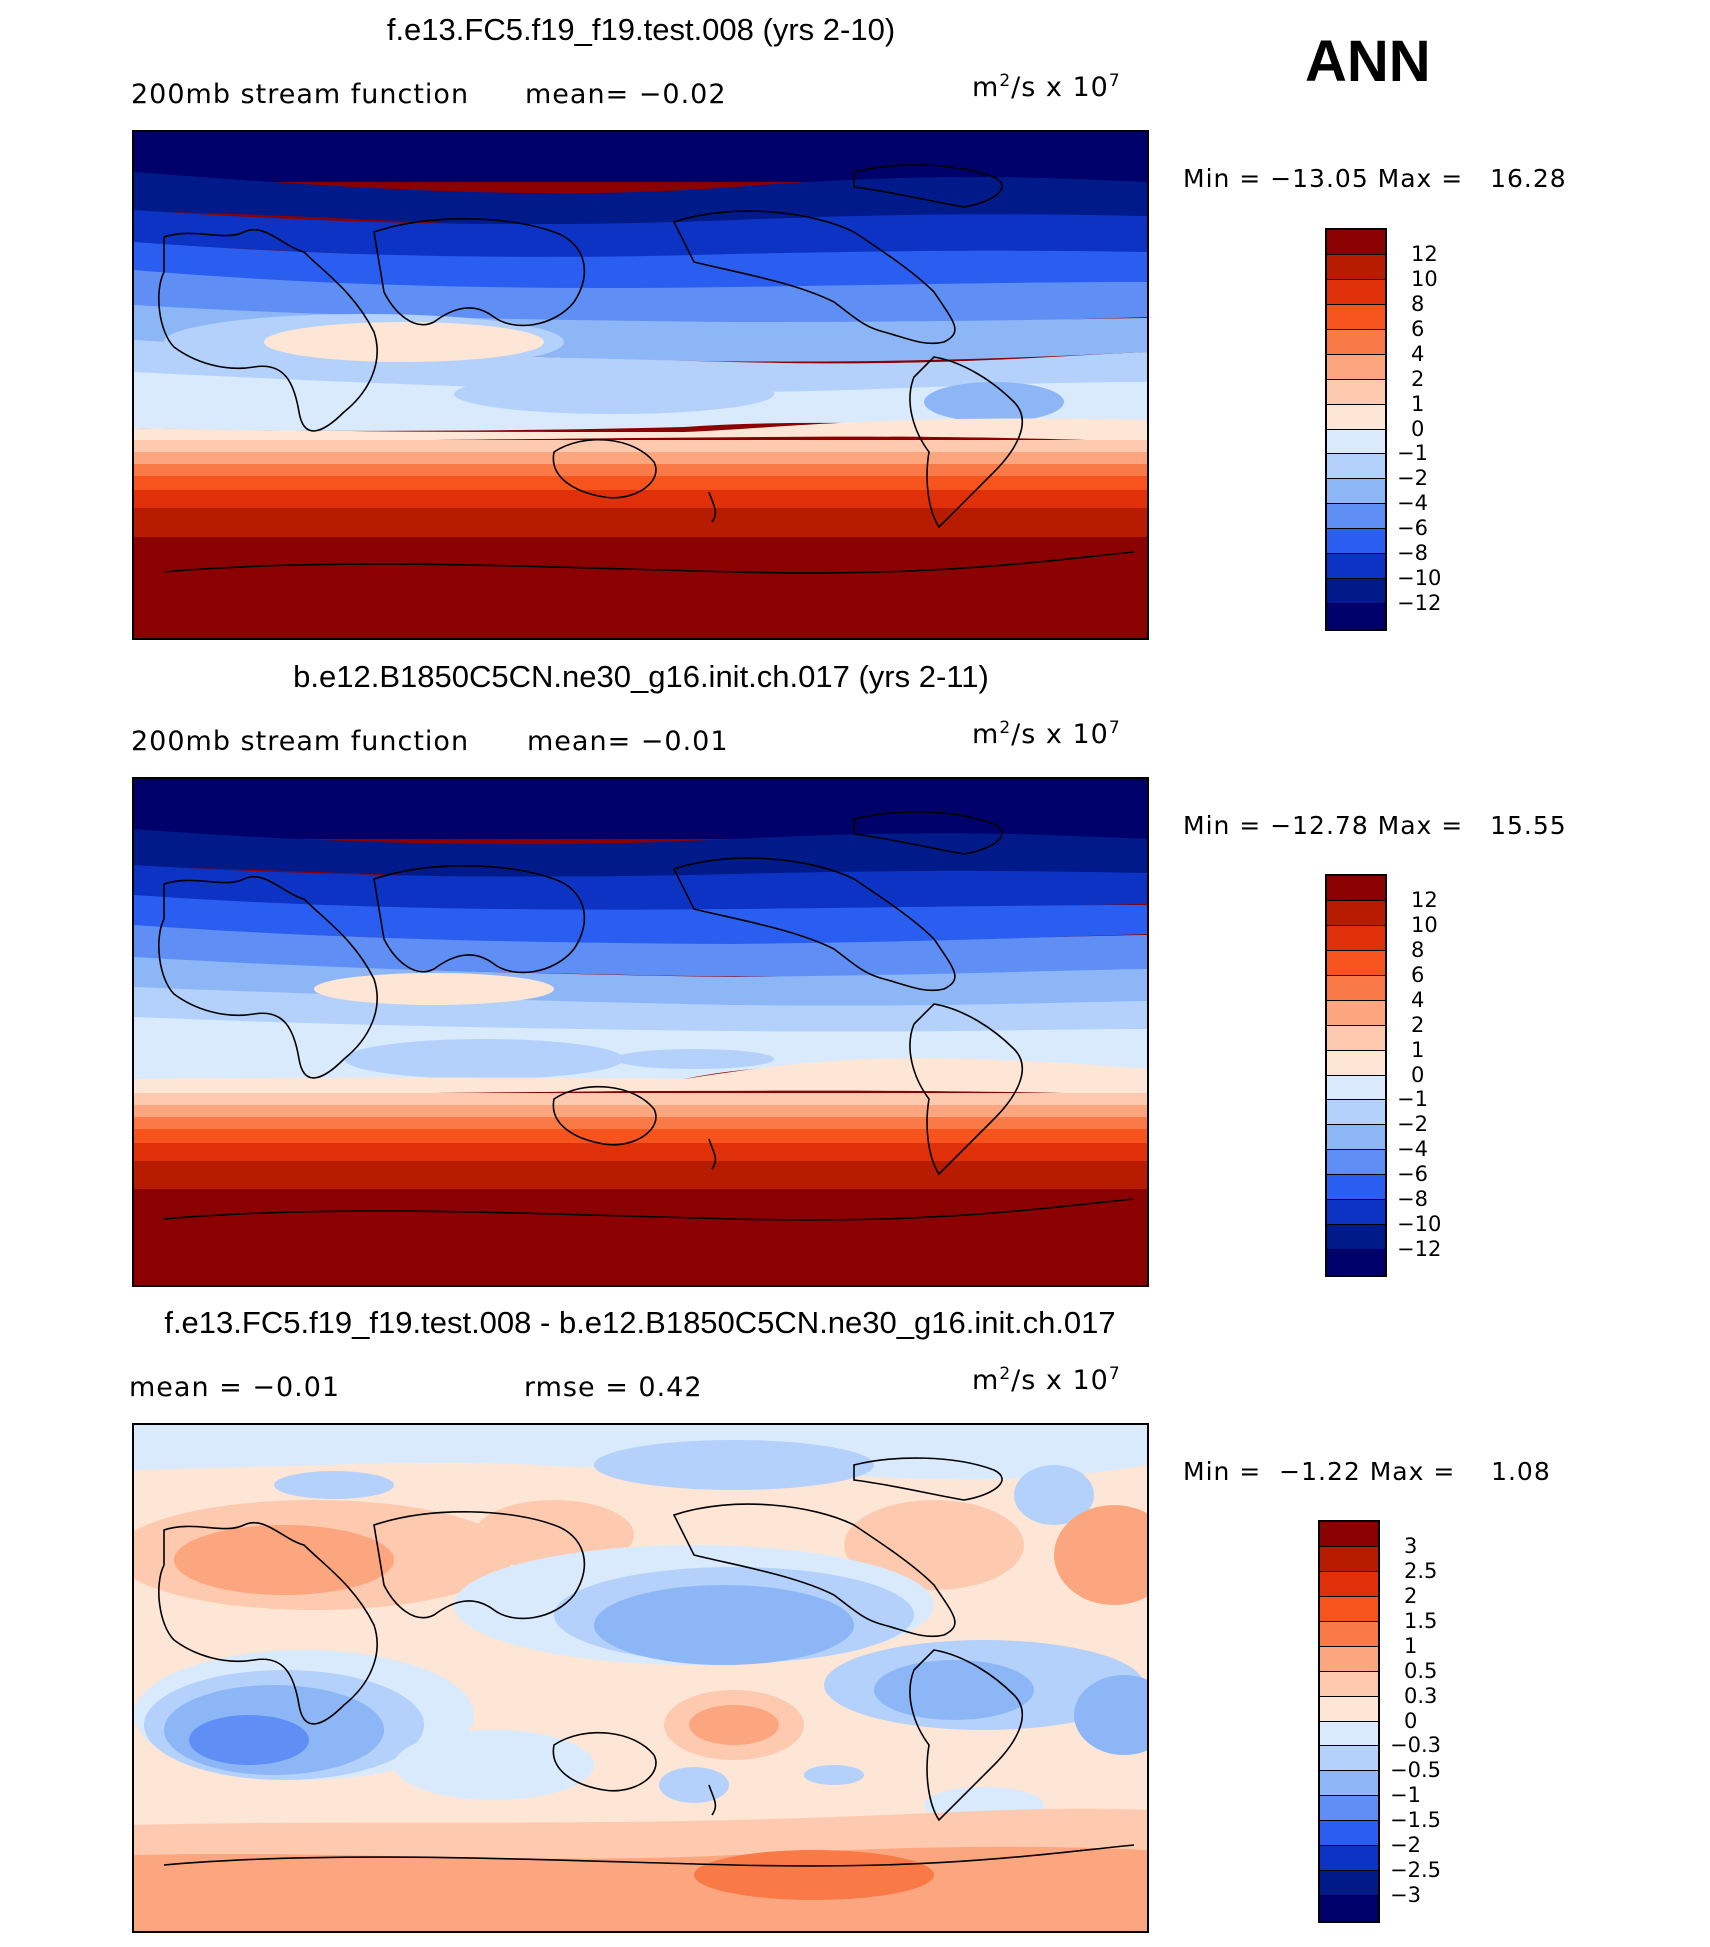  Describe the element at coordinates (1421, 1695) in the screenshot. I see `colorbar-tick-label: 0.3` at that location.